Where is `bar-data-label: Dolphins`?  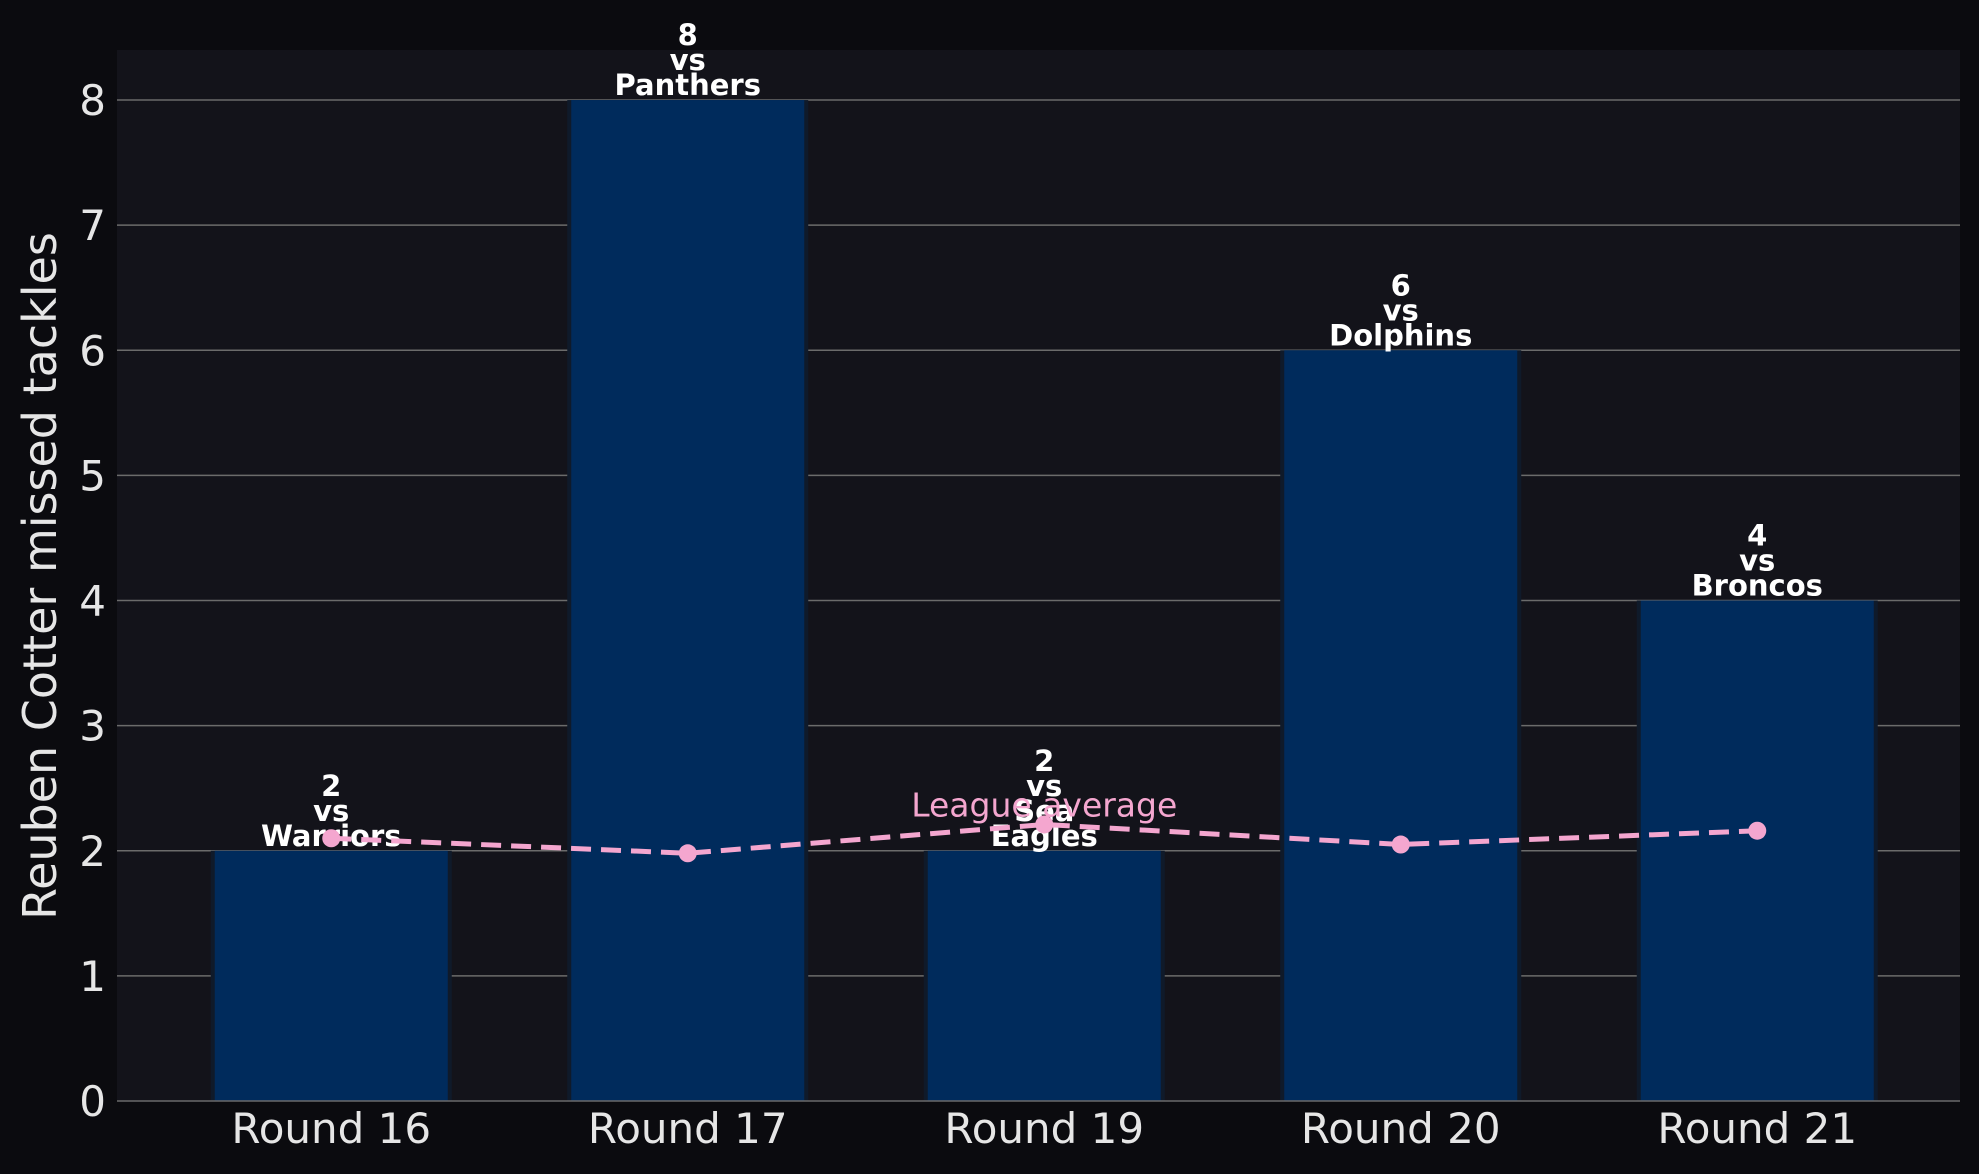
bar-data-label: Dolphins is located at coordinates (1400, 335).